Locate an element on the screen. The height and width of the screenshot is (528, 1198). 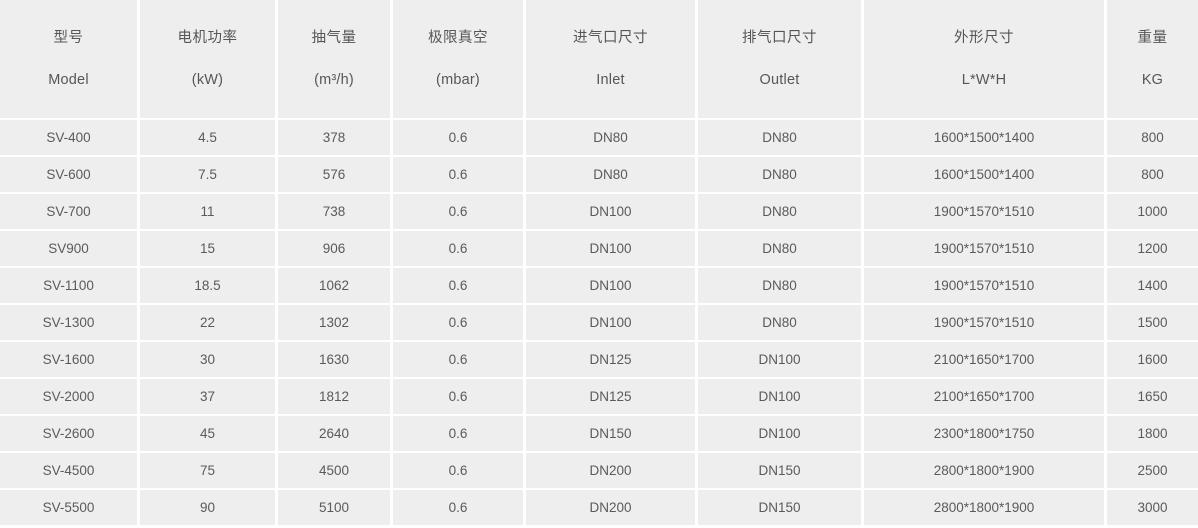
table-cell: SV-2600 is located at coordinates (68, 433).